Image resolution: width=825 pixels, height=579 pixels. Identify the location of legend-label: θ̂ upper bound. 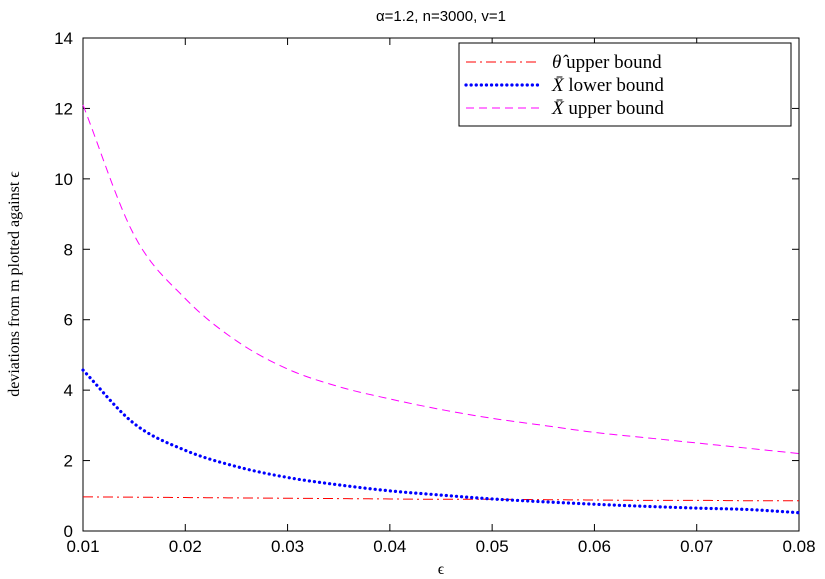
(607, 62).